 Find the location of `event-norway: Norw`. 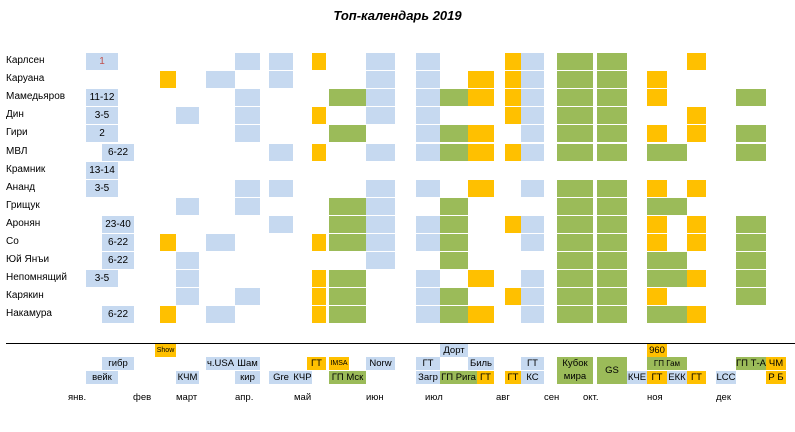

event-norway: Norw is located at coordinates (380, 363).